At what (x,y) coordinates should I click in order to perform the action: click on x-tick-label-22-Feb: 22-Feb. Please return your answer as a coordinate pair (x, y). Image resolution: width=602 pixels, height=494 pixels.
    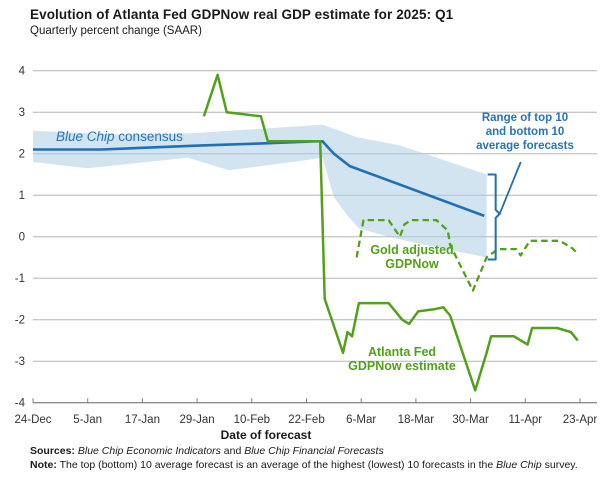
    Looking at the image, I should click on (306, 420).